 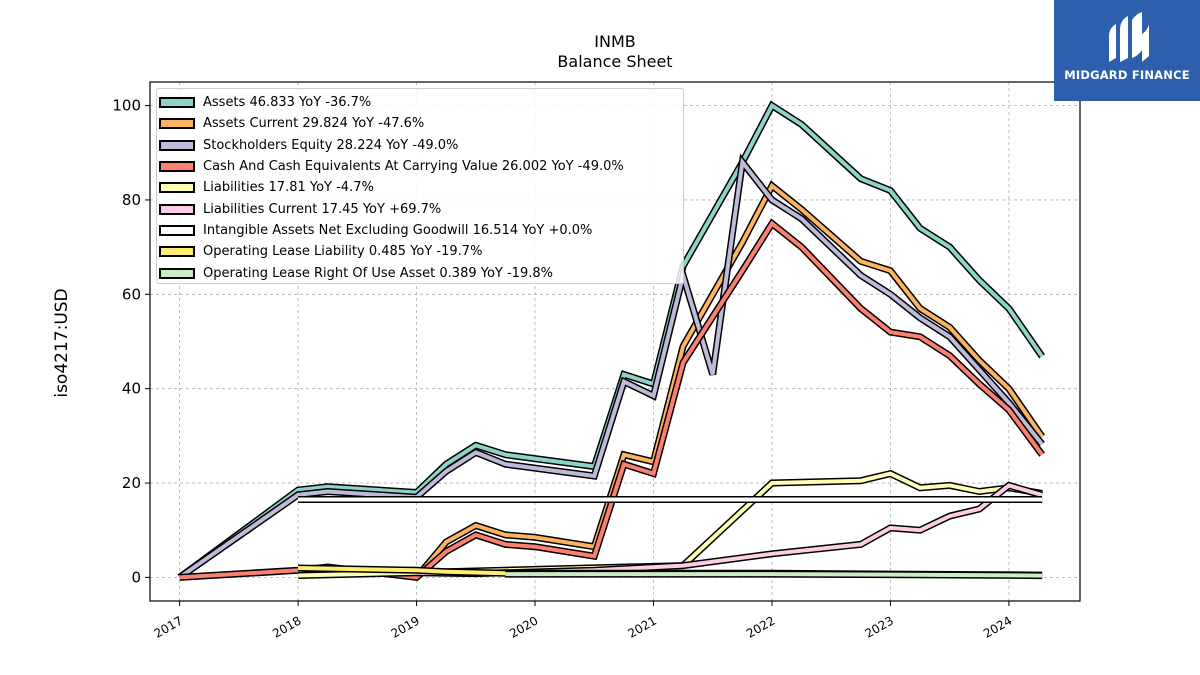 I want to click on y-tick-label: 60, so click(x=131, y=294).